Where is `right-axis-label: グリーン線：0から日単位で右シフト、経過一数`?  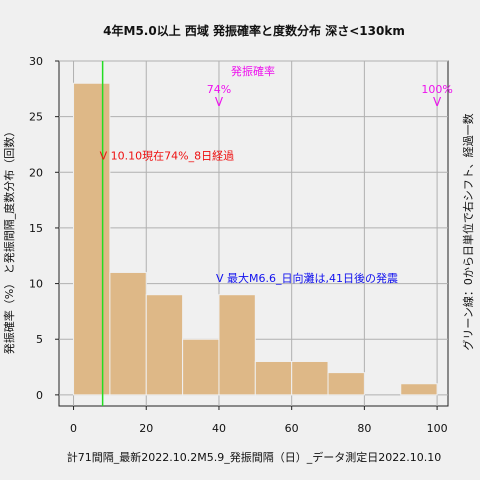
right-axis-label: グリーン線：0から日単位で右シフト、経過一数 is located at coordinates (468, 231).